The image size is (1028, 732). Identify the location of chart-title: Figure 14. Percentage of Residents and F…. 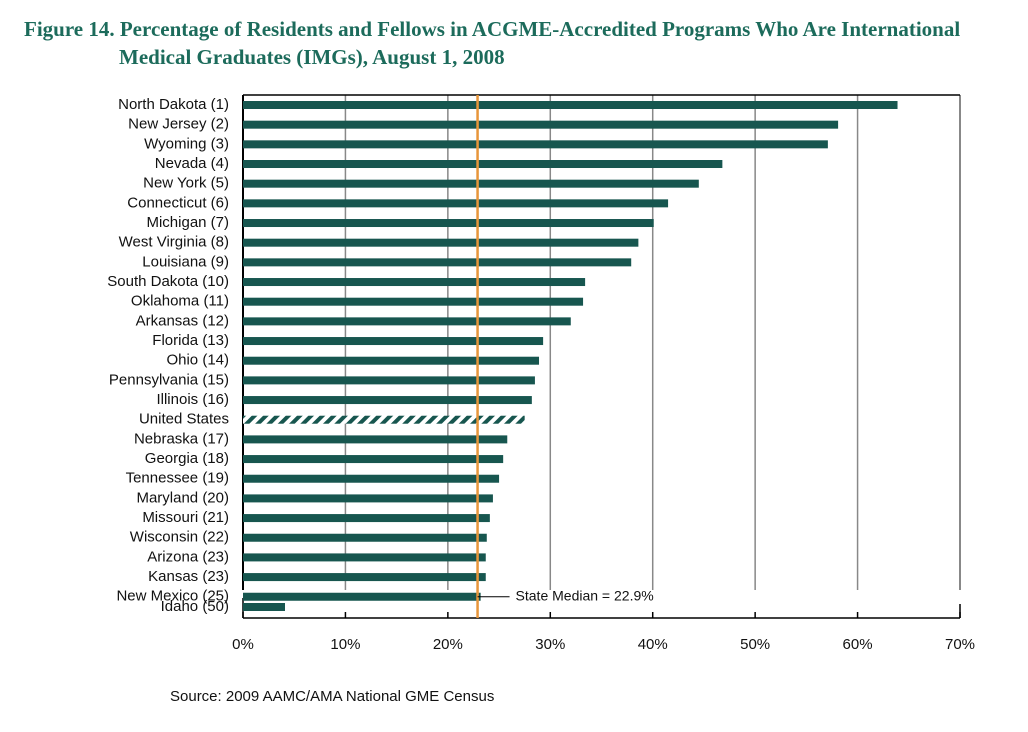
(492, 29).